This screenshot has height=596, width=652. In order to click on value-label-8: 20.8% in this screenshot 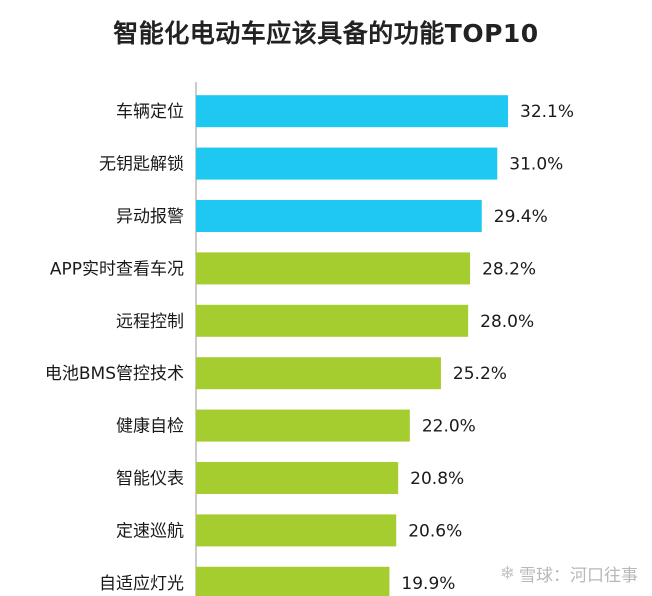, I will do `click(437, 479)`.